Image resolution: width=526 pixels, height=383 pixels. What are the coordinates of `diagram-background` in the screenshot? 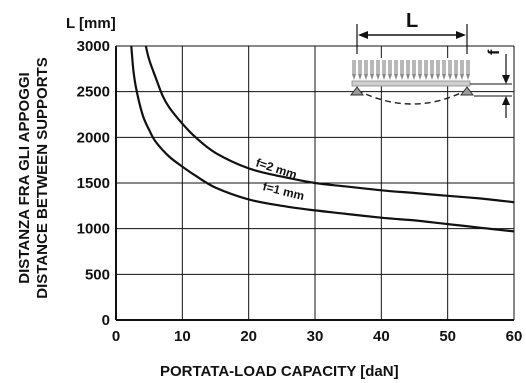 It's located at (411, 71).